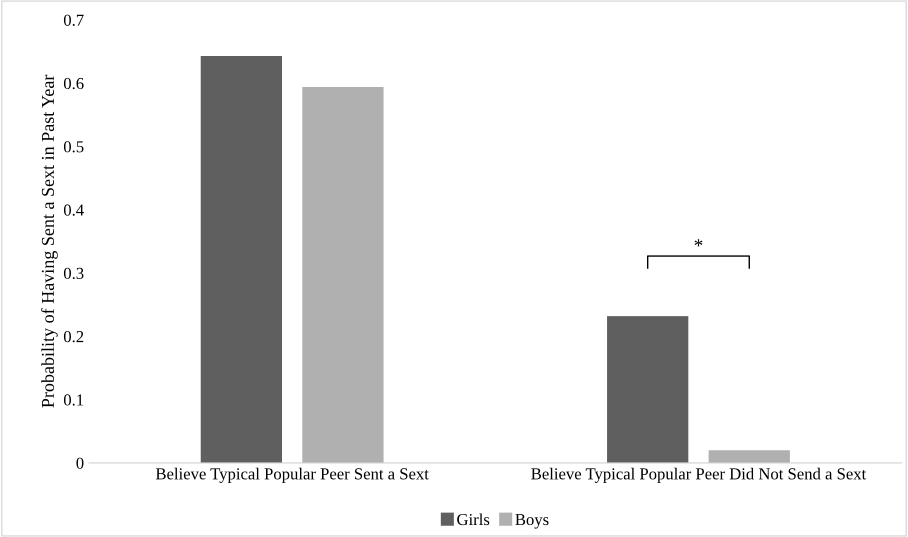 Image resolution: width=908 pixels, height=537 pixels. Describe the element at coordinates (80, 463) in the screenshot. I see `y-tick-label: 0` at that location.